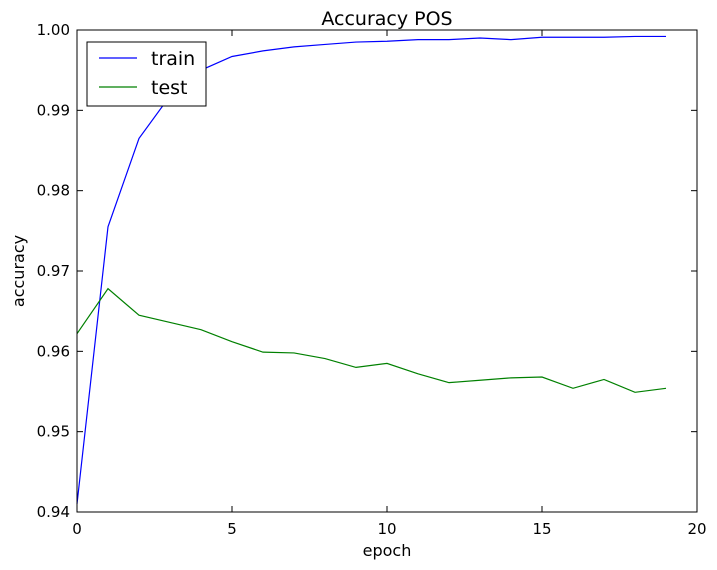  Describe the element at coordinates (53, 191) in the screenshot. I see `y-tick-label: 0.98` at that location.